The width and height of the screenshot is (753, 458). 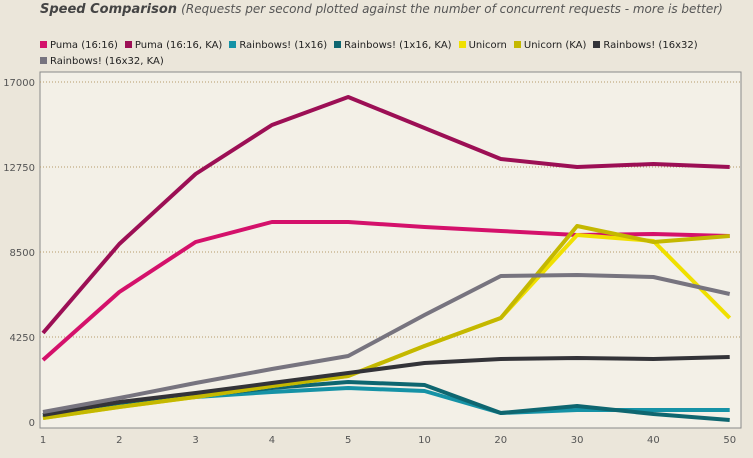 What do you see at coordinates (283, 45) in the screenshot?
I see `legend-label: Rainbows! (1x16)` at bounding box center [283, 45].